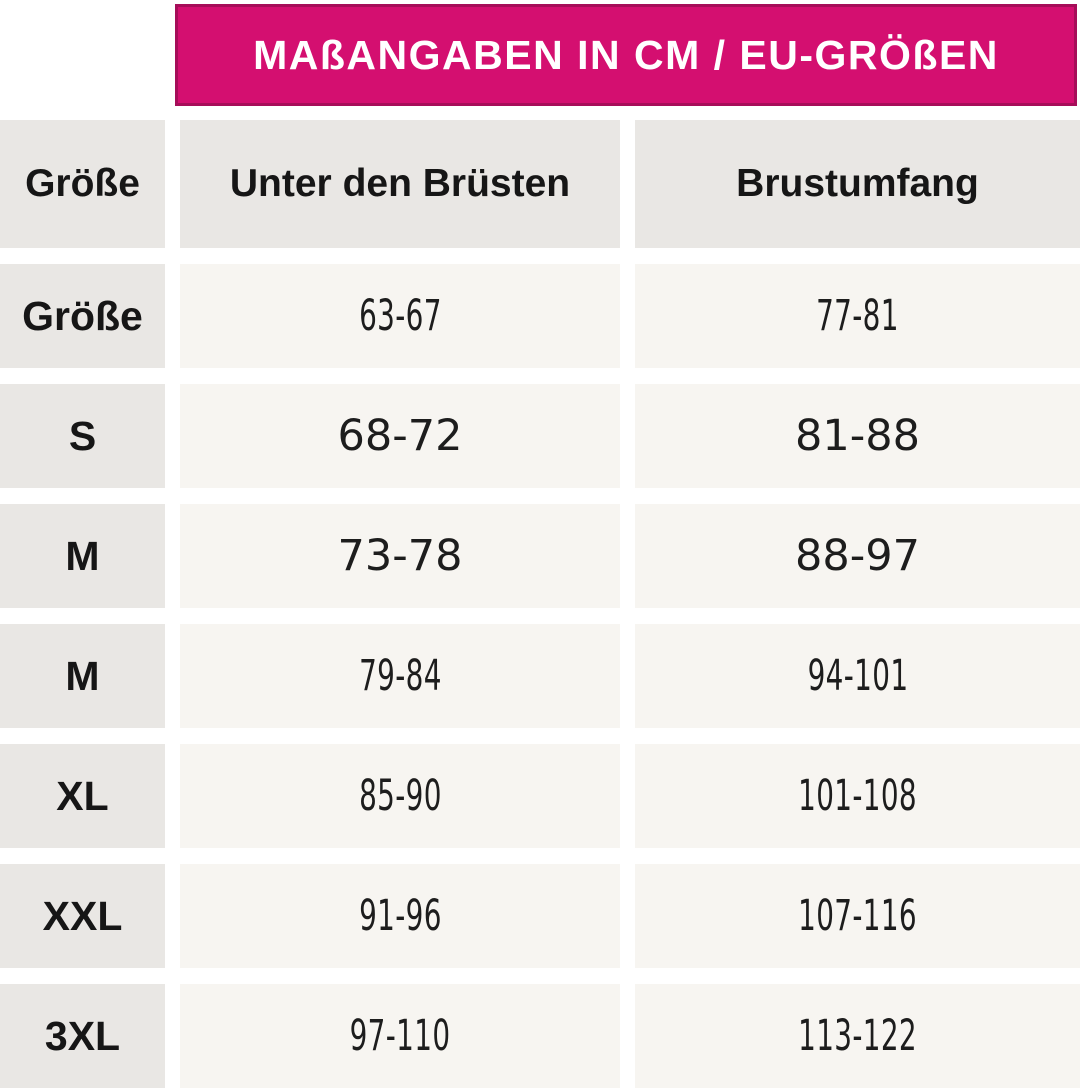  I want to click on title-banner: MAßANGABEN IN CM / EU-GRÖßEN, so click(626, 55).